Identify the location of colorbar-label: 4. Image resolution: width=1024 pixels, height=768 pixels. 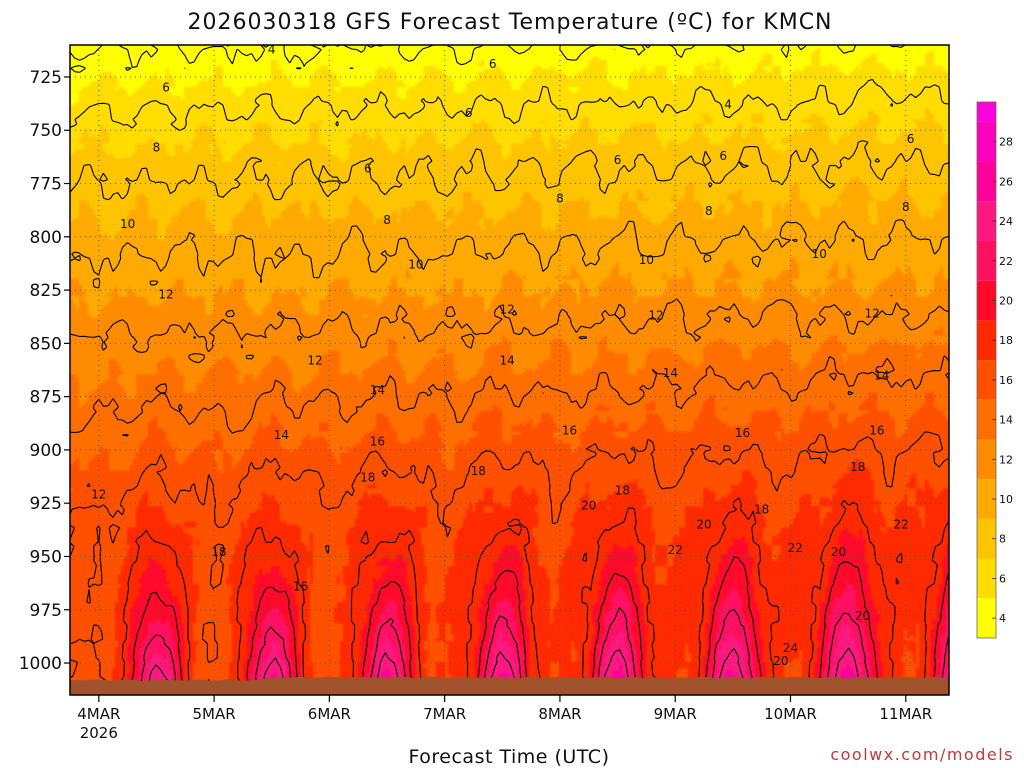
(1002, 618).